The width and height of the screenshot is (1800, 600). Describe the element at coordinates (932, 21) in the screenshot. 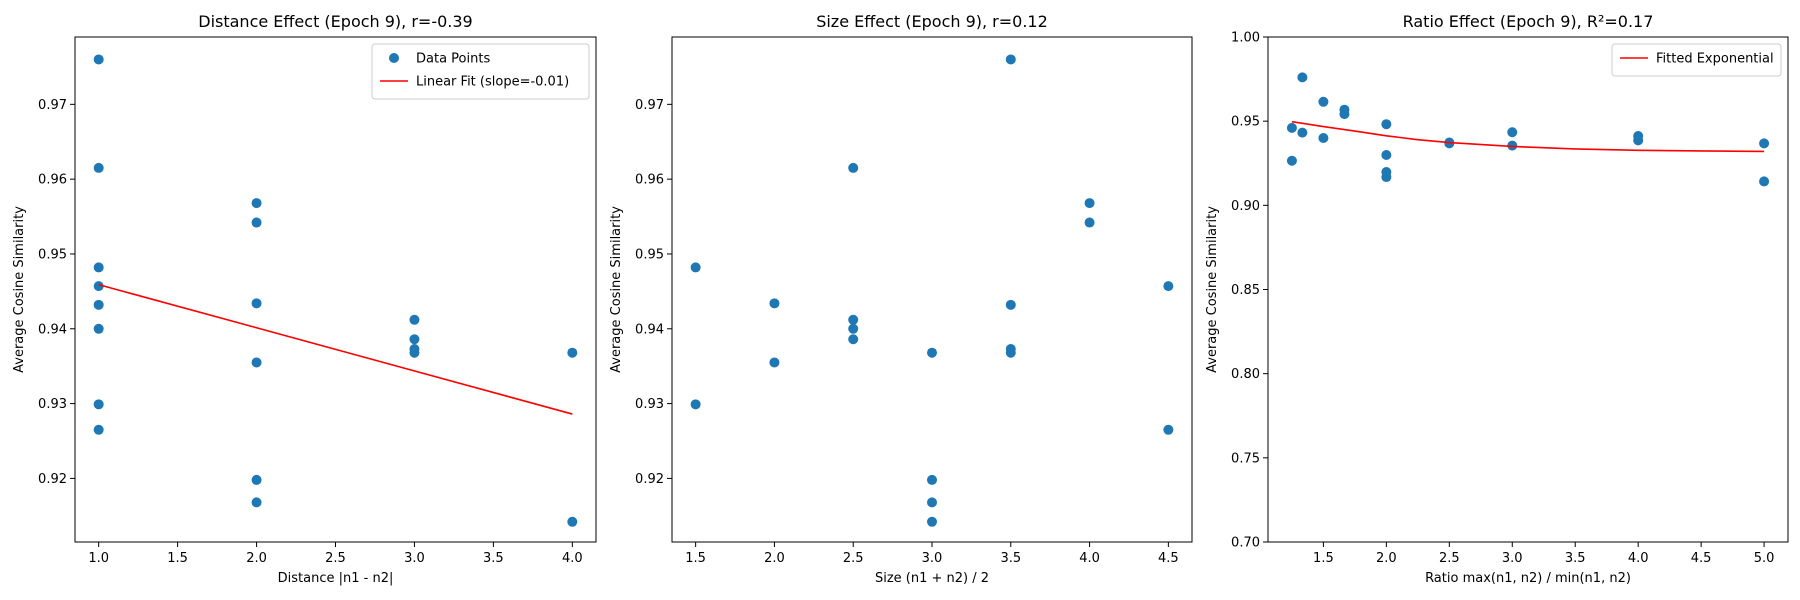

I see `chart-title: Size Effect (Epoch 9), r=0.12` at that location.